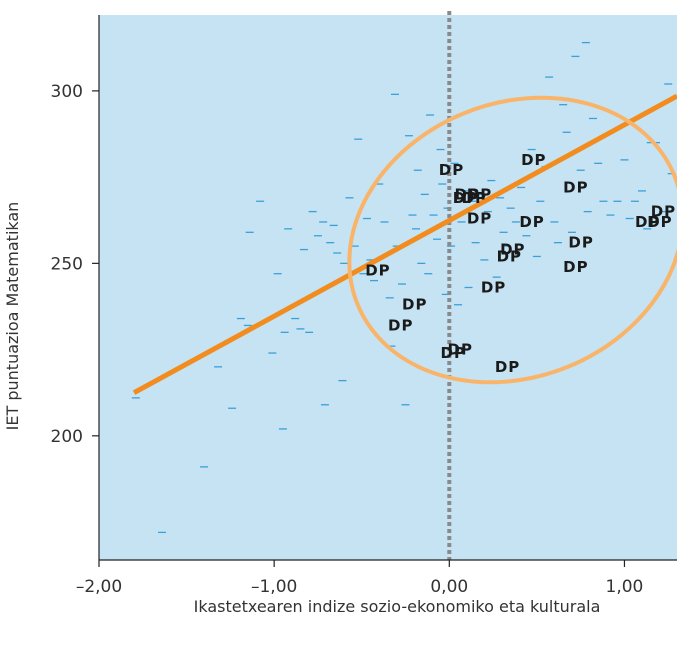 The width and height of the screenshot is (677, 650). Describe the element at coordinates (449, 587) in the screenshot. I see `x-tick-label: 0,00` at that location.